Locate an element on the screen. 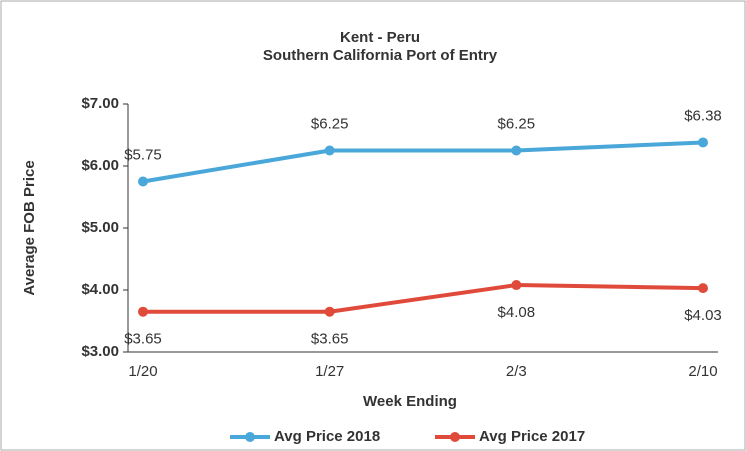 Image resolution: width=746 pixels, height=451 pixels. x-tick-label: 1/20 is located at coordinates (142, 371).